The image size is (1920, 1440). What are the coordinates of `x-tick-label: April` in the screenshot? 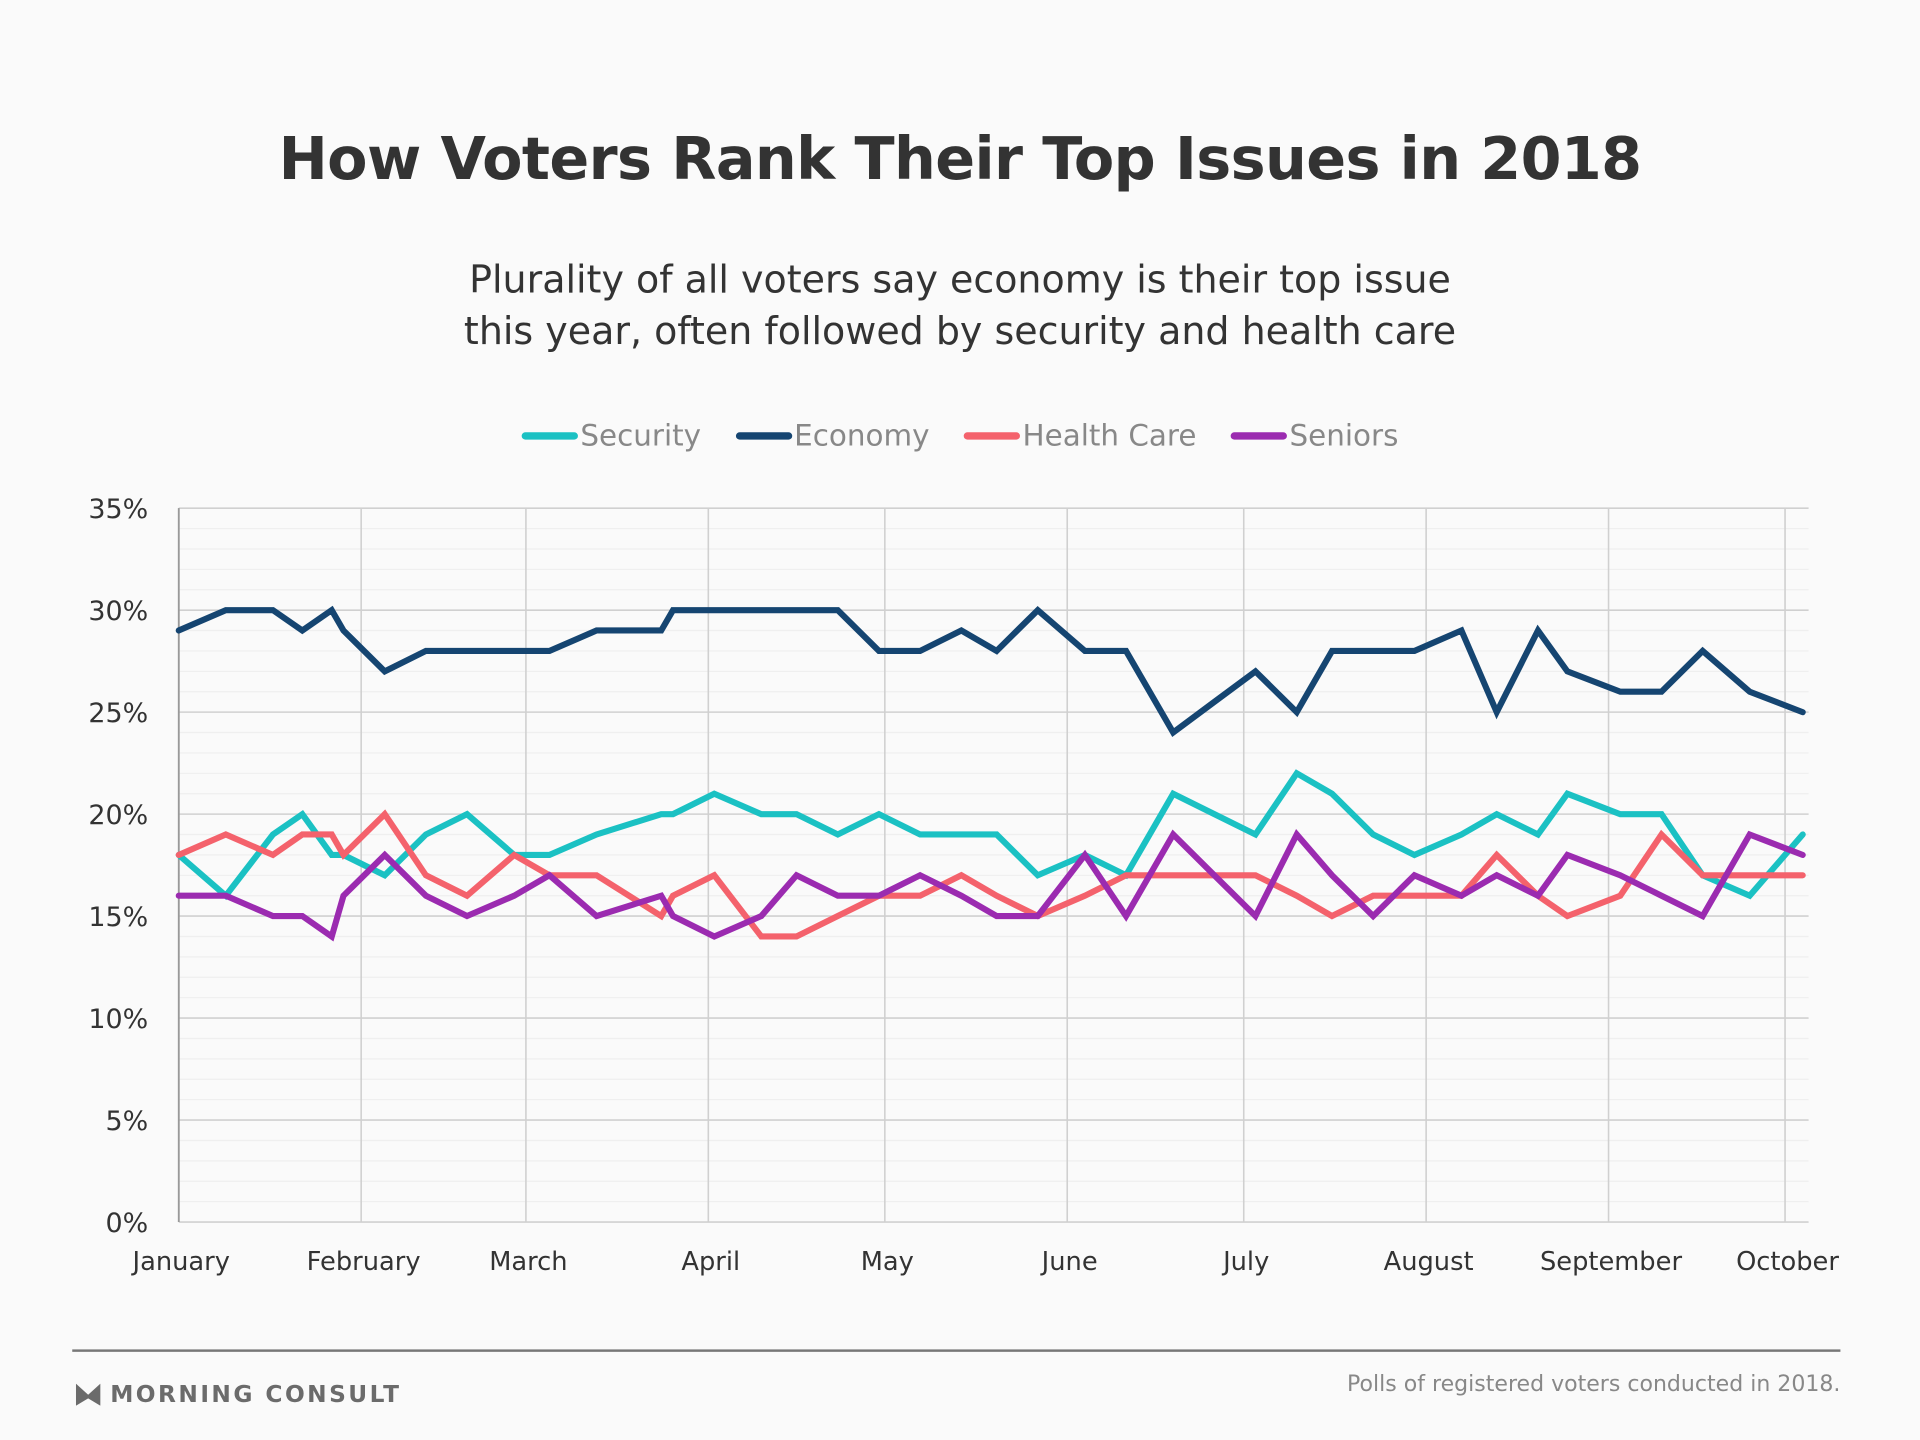 It's located at (710, 1262).